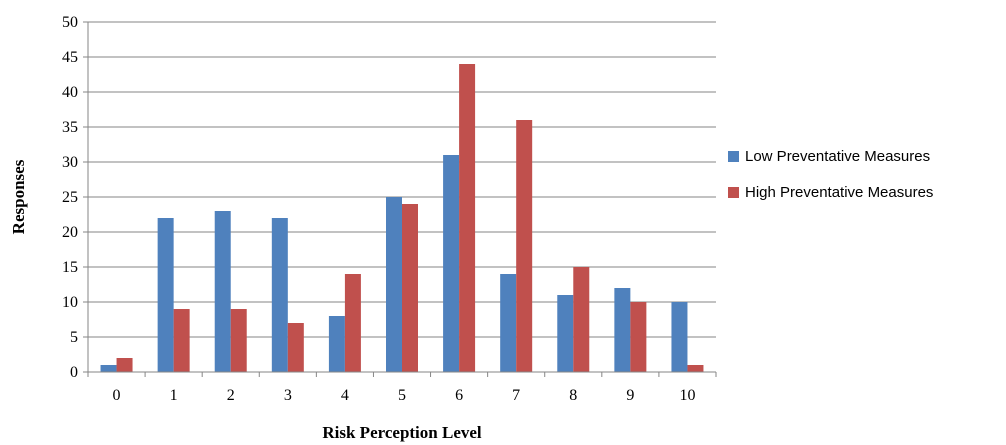  What do you see at coordinates (70, 127) in the screenshot?
I see `y-tick-label: 35` at bounding box center [70, 127].